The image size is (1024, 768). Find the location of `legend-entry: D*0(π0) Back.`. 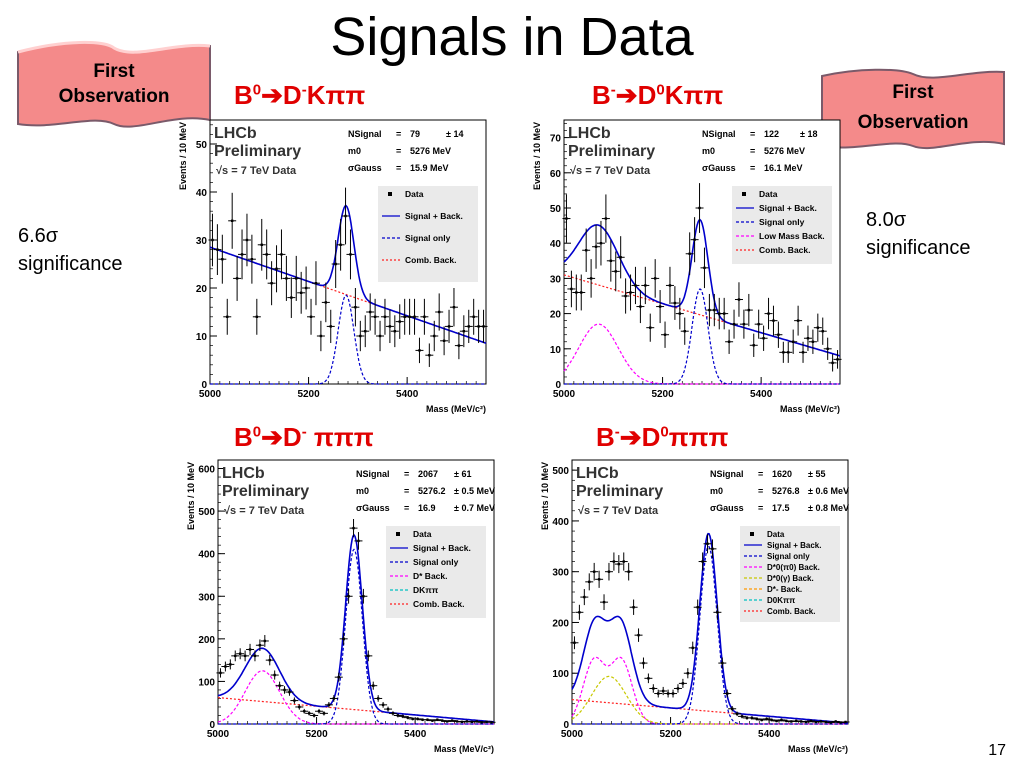

legend-entry: D*0(π0) Back. is located at coordinates (782, 567).